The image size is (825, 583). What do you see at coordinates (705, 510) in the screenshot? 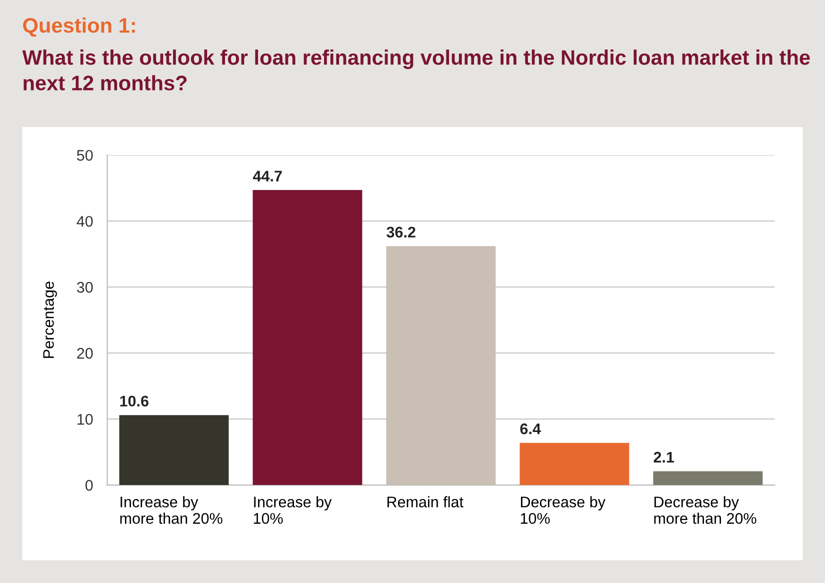
I see `x-tick-label: Decrease by more than 20%` at bounding box center [705, 510].